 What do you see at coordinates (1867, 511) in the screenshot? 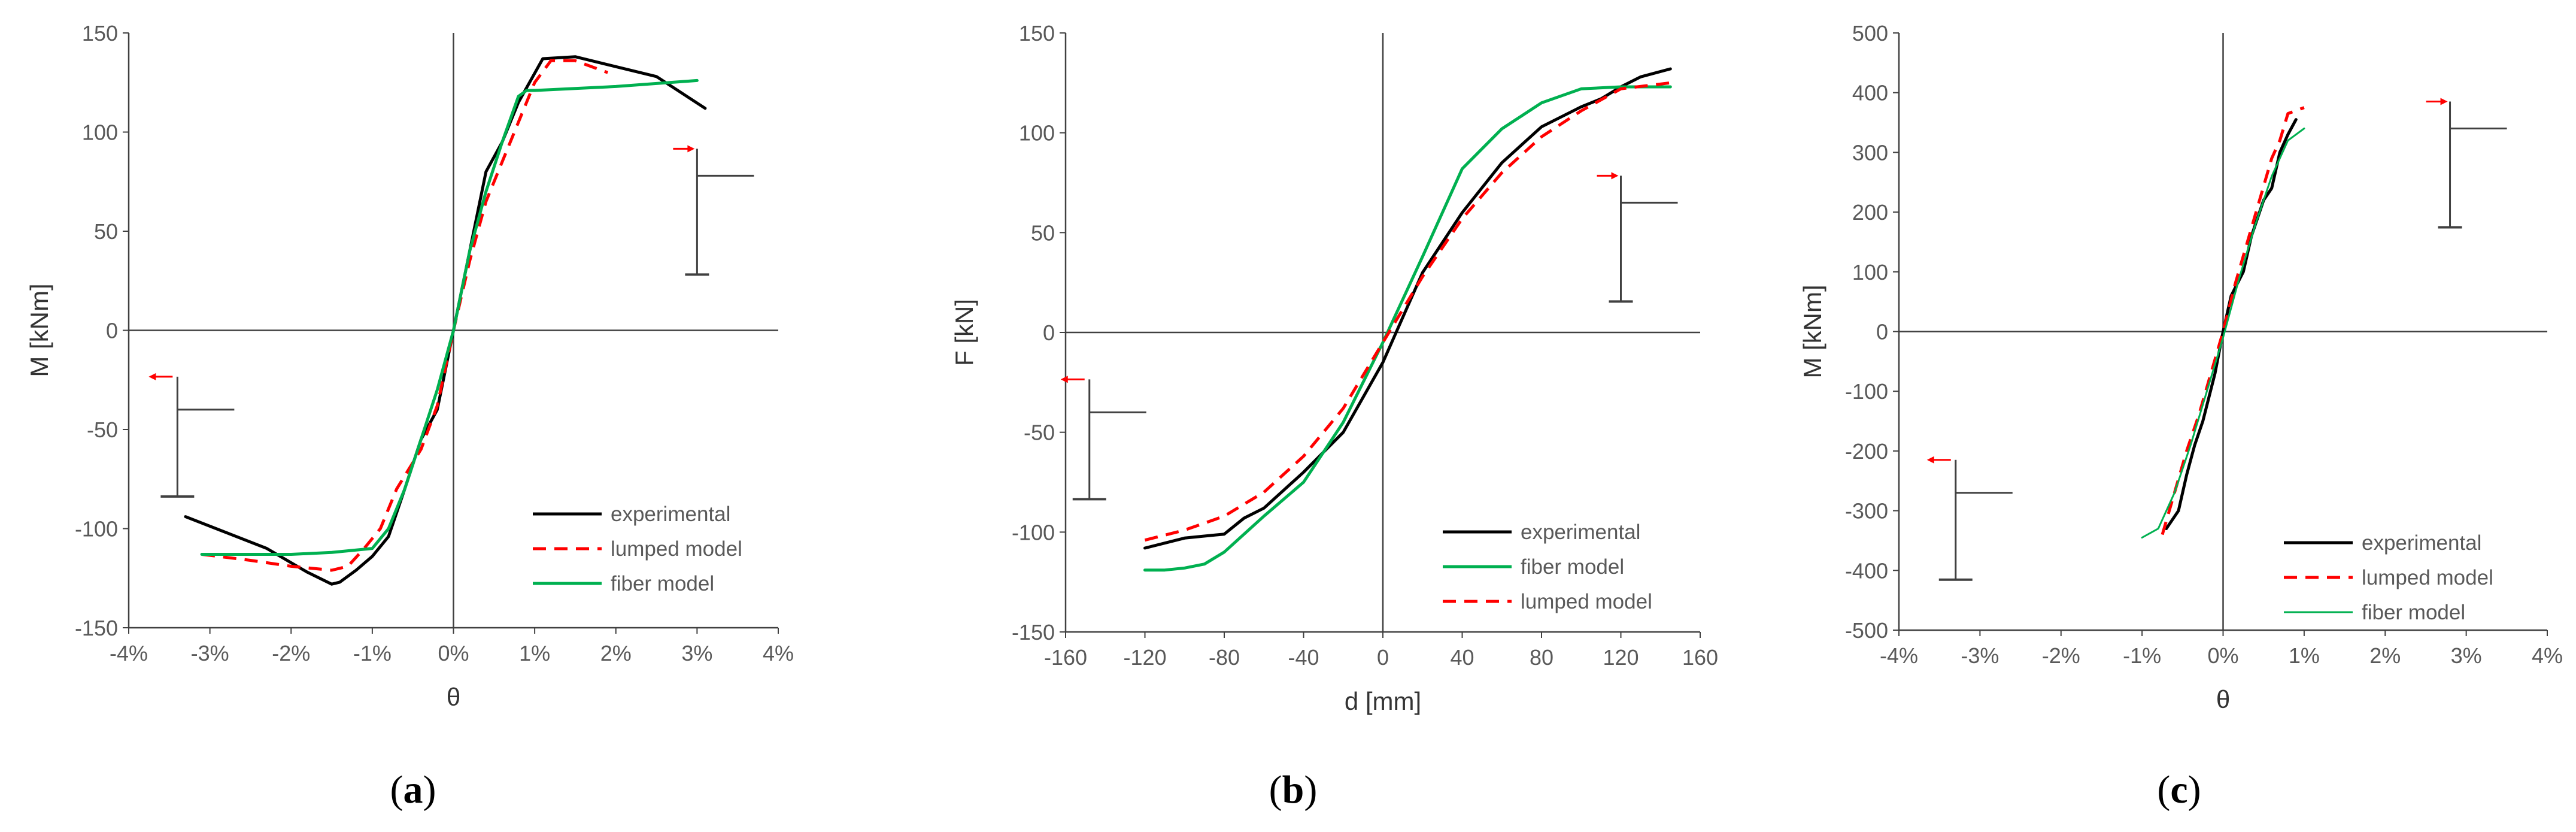
I see `y-tick-label: -300` at bounding box center [1867, 511].